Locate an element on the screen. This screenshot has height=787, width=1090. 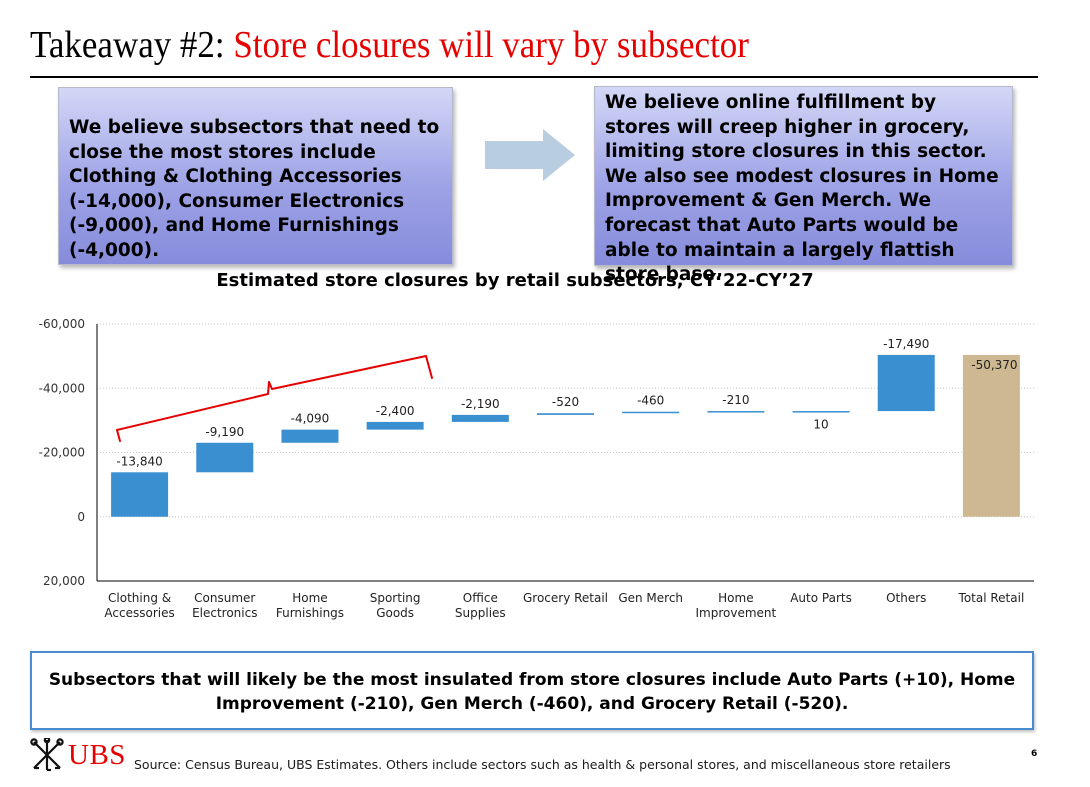
keys-logo-icon is located at coordinates (47, 755).